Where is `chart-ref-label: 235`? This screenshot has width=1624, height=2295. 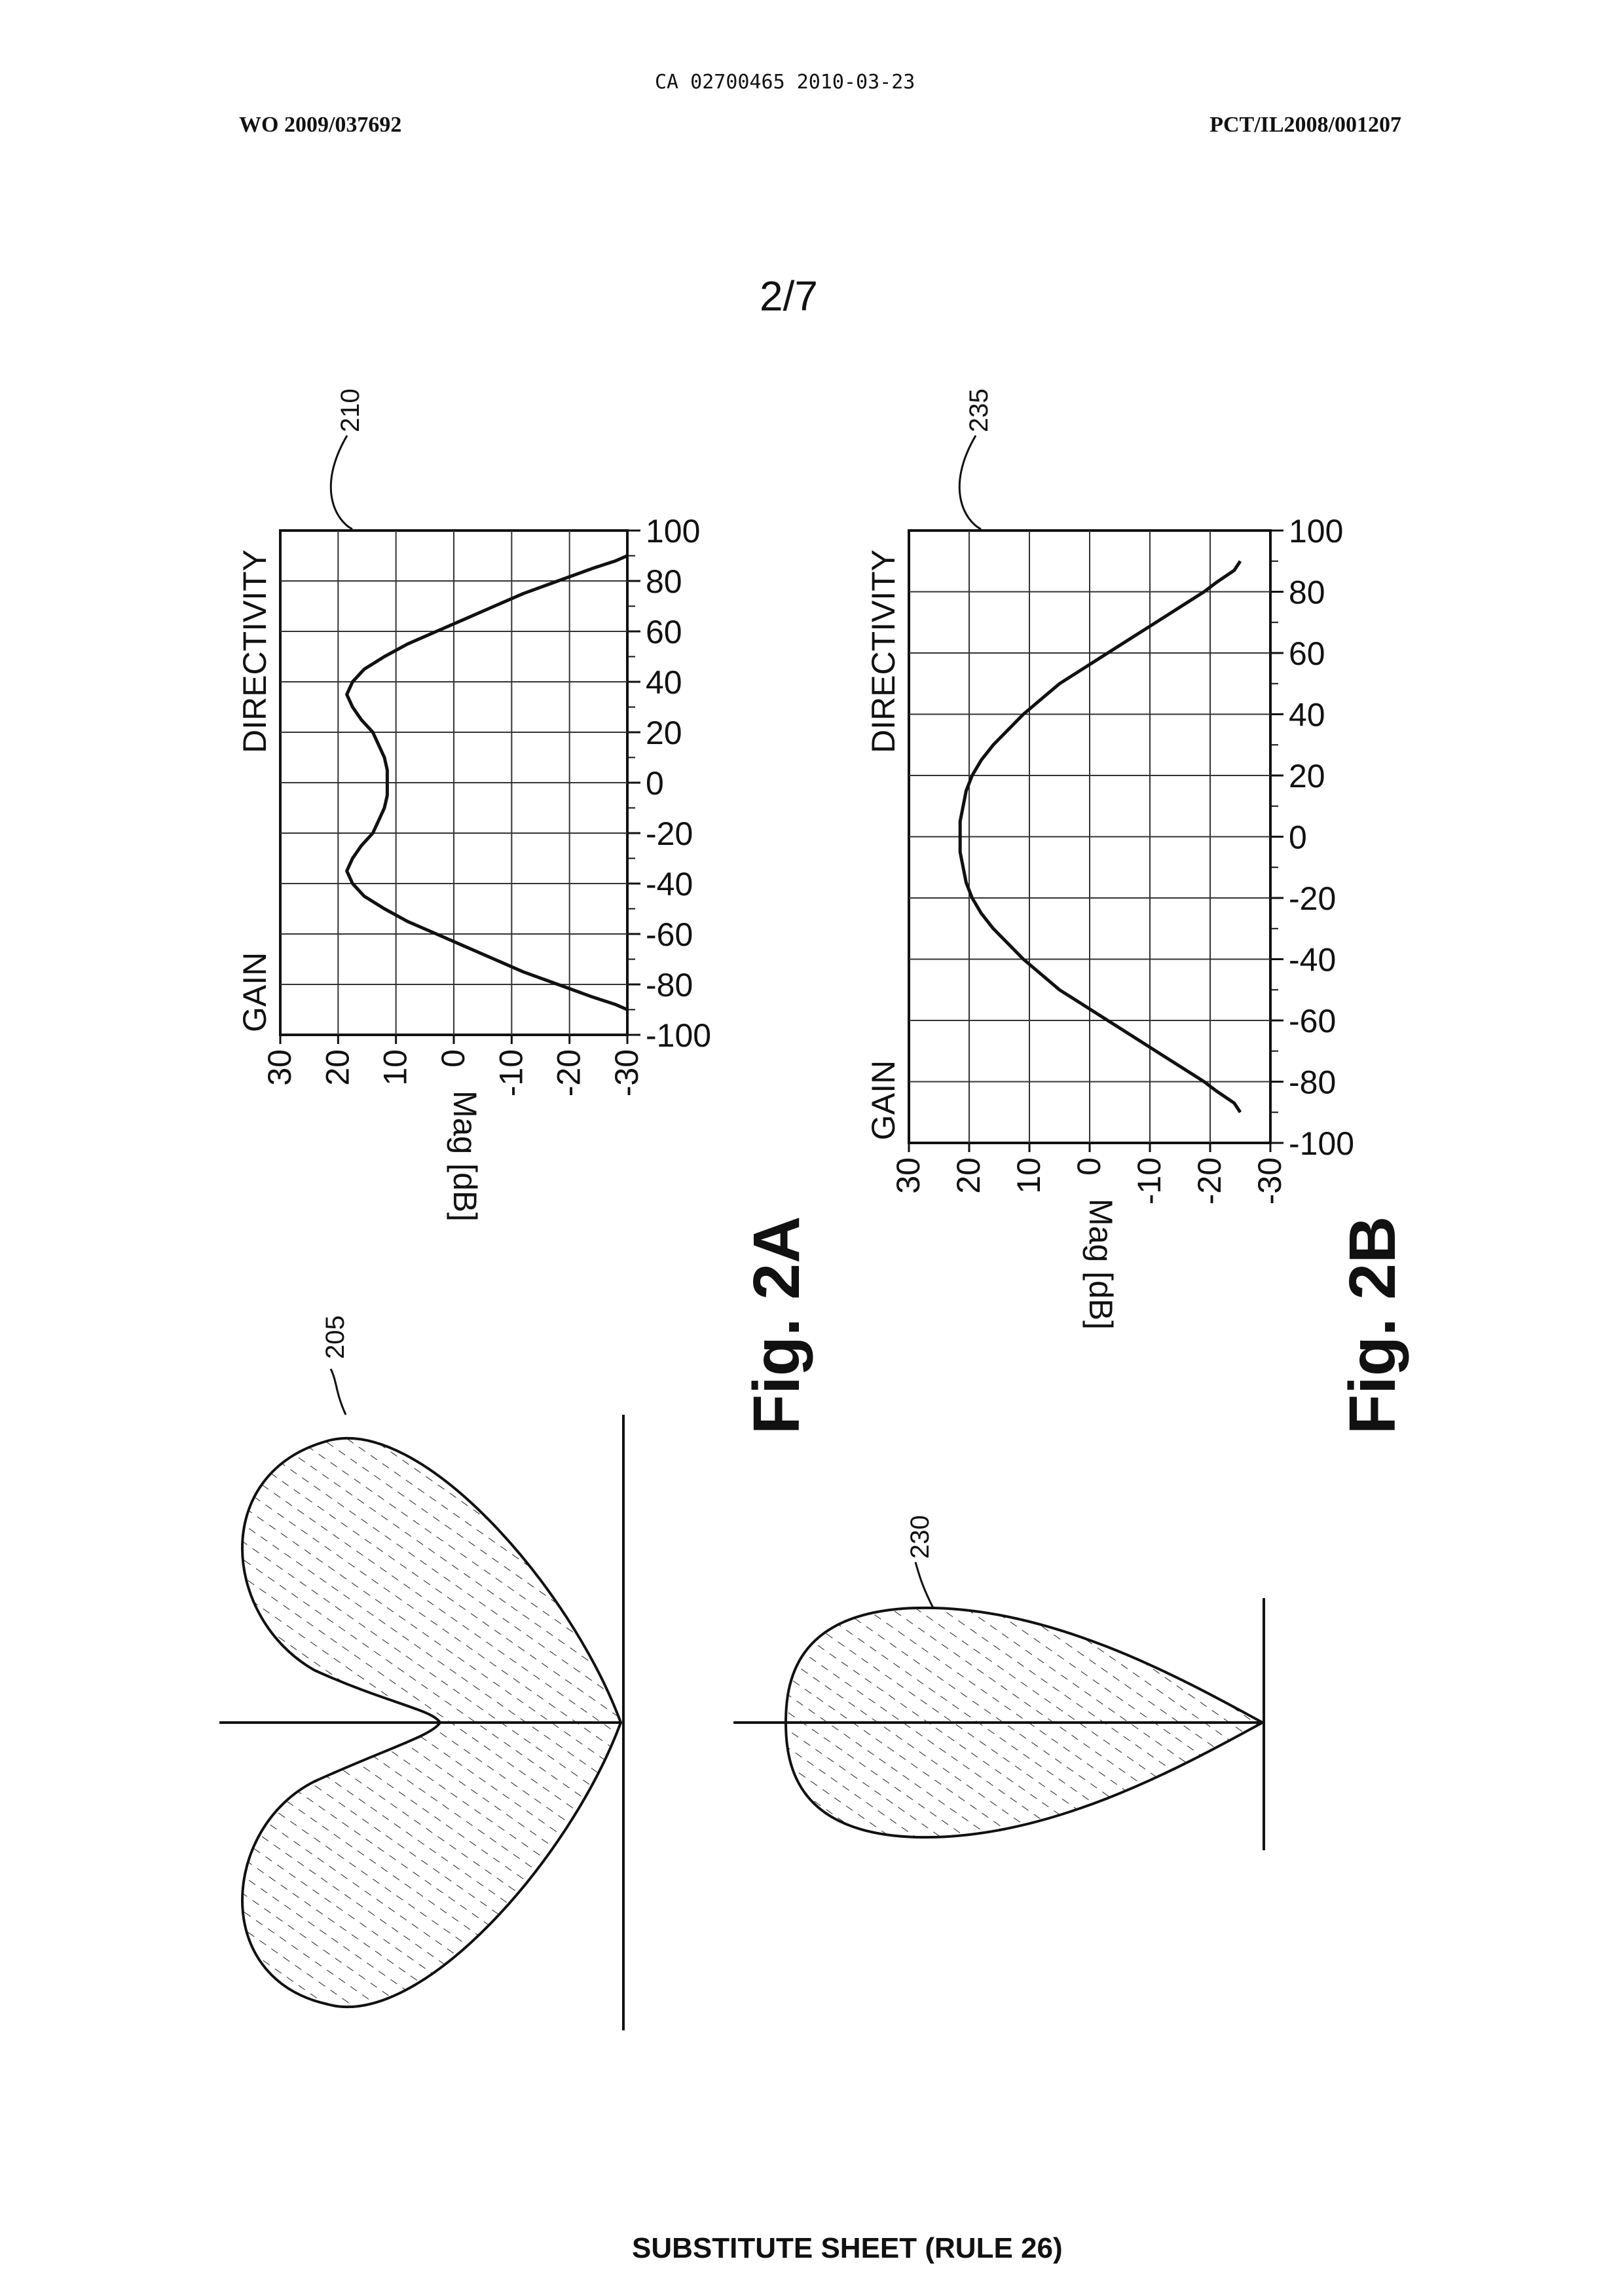
chart-ref-label: 235 is located at coordinates (979, 410).